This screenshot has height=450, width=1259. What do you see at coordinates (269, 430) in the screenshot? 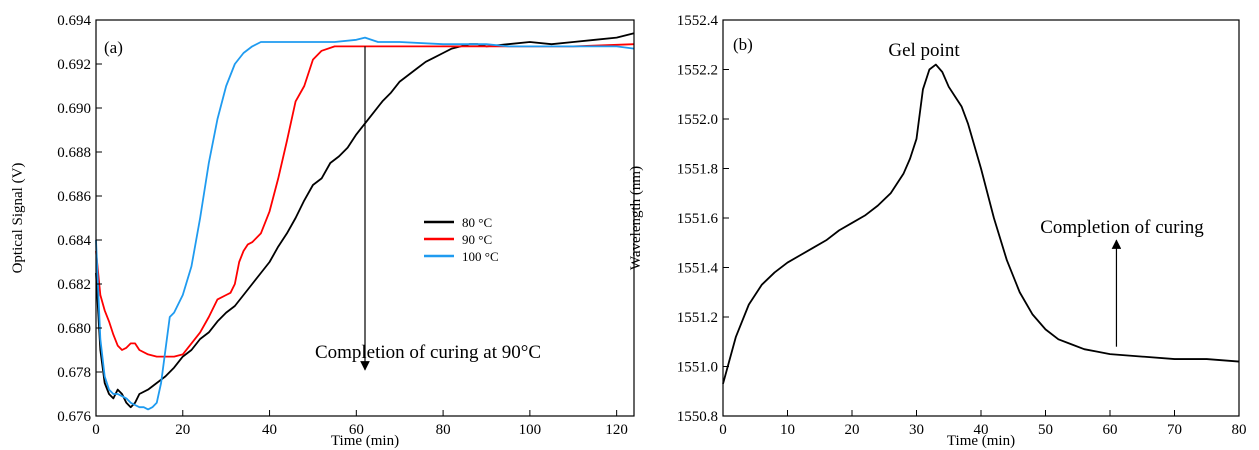
I see `panel-a-x-tick-label: 40` at bounding box center [269, 430].